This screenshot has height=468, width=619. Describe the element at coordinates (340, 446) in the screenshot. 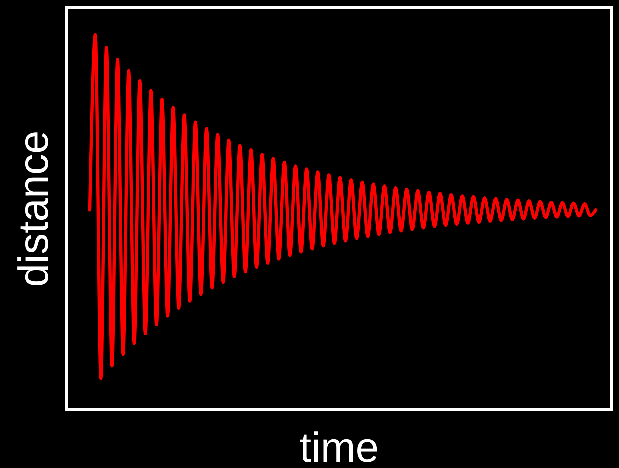

I see `x-axis-title: time` at that location.